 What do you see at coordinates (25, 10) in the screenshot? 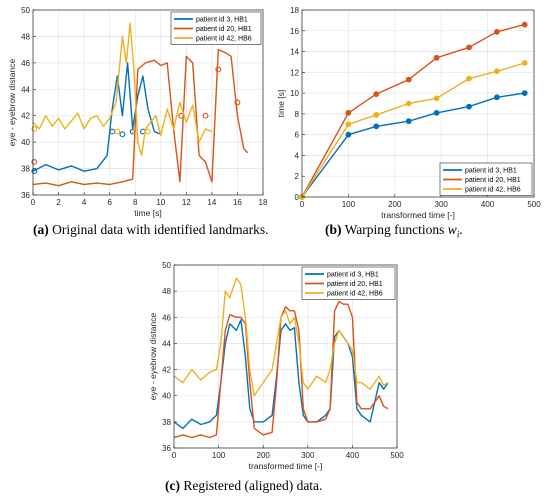
I see `y-tick-label: 50` at bounding box center [25, 10].